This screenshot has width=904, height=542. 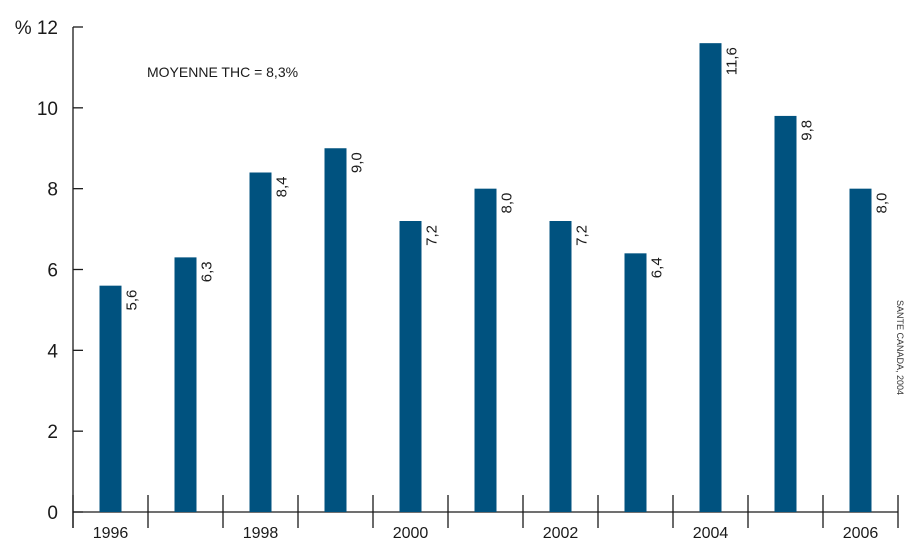 What do you see at coordinates (861, 533) in the screenshot?
I see `x-tick-label: 2006` at bounding box center [861, 533].